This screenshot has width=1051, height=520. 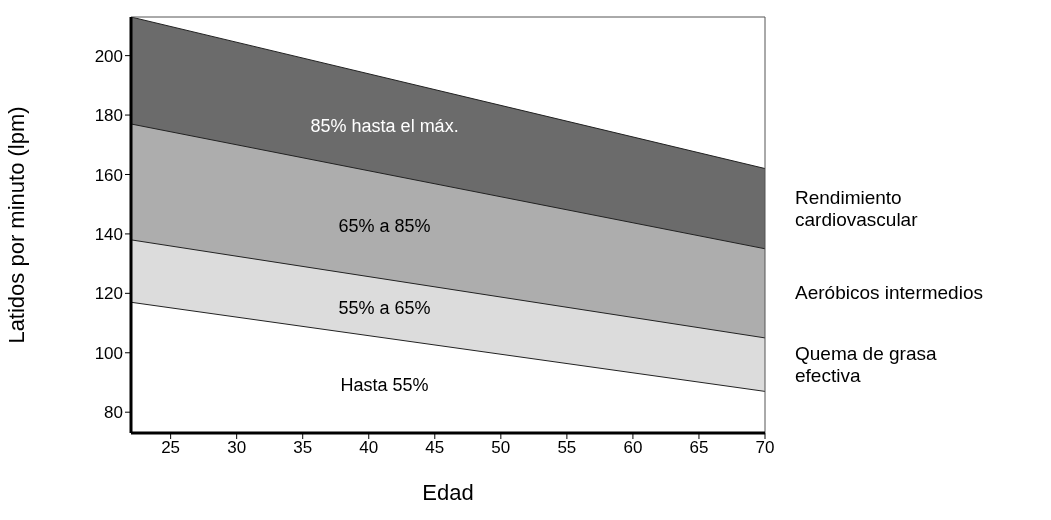 What do you see at coordinates (889, 293) in the screenshot?
I see `series-label: Aeróbicos intermedios` at bounding box center [889, 293].